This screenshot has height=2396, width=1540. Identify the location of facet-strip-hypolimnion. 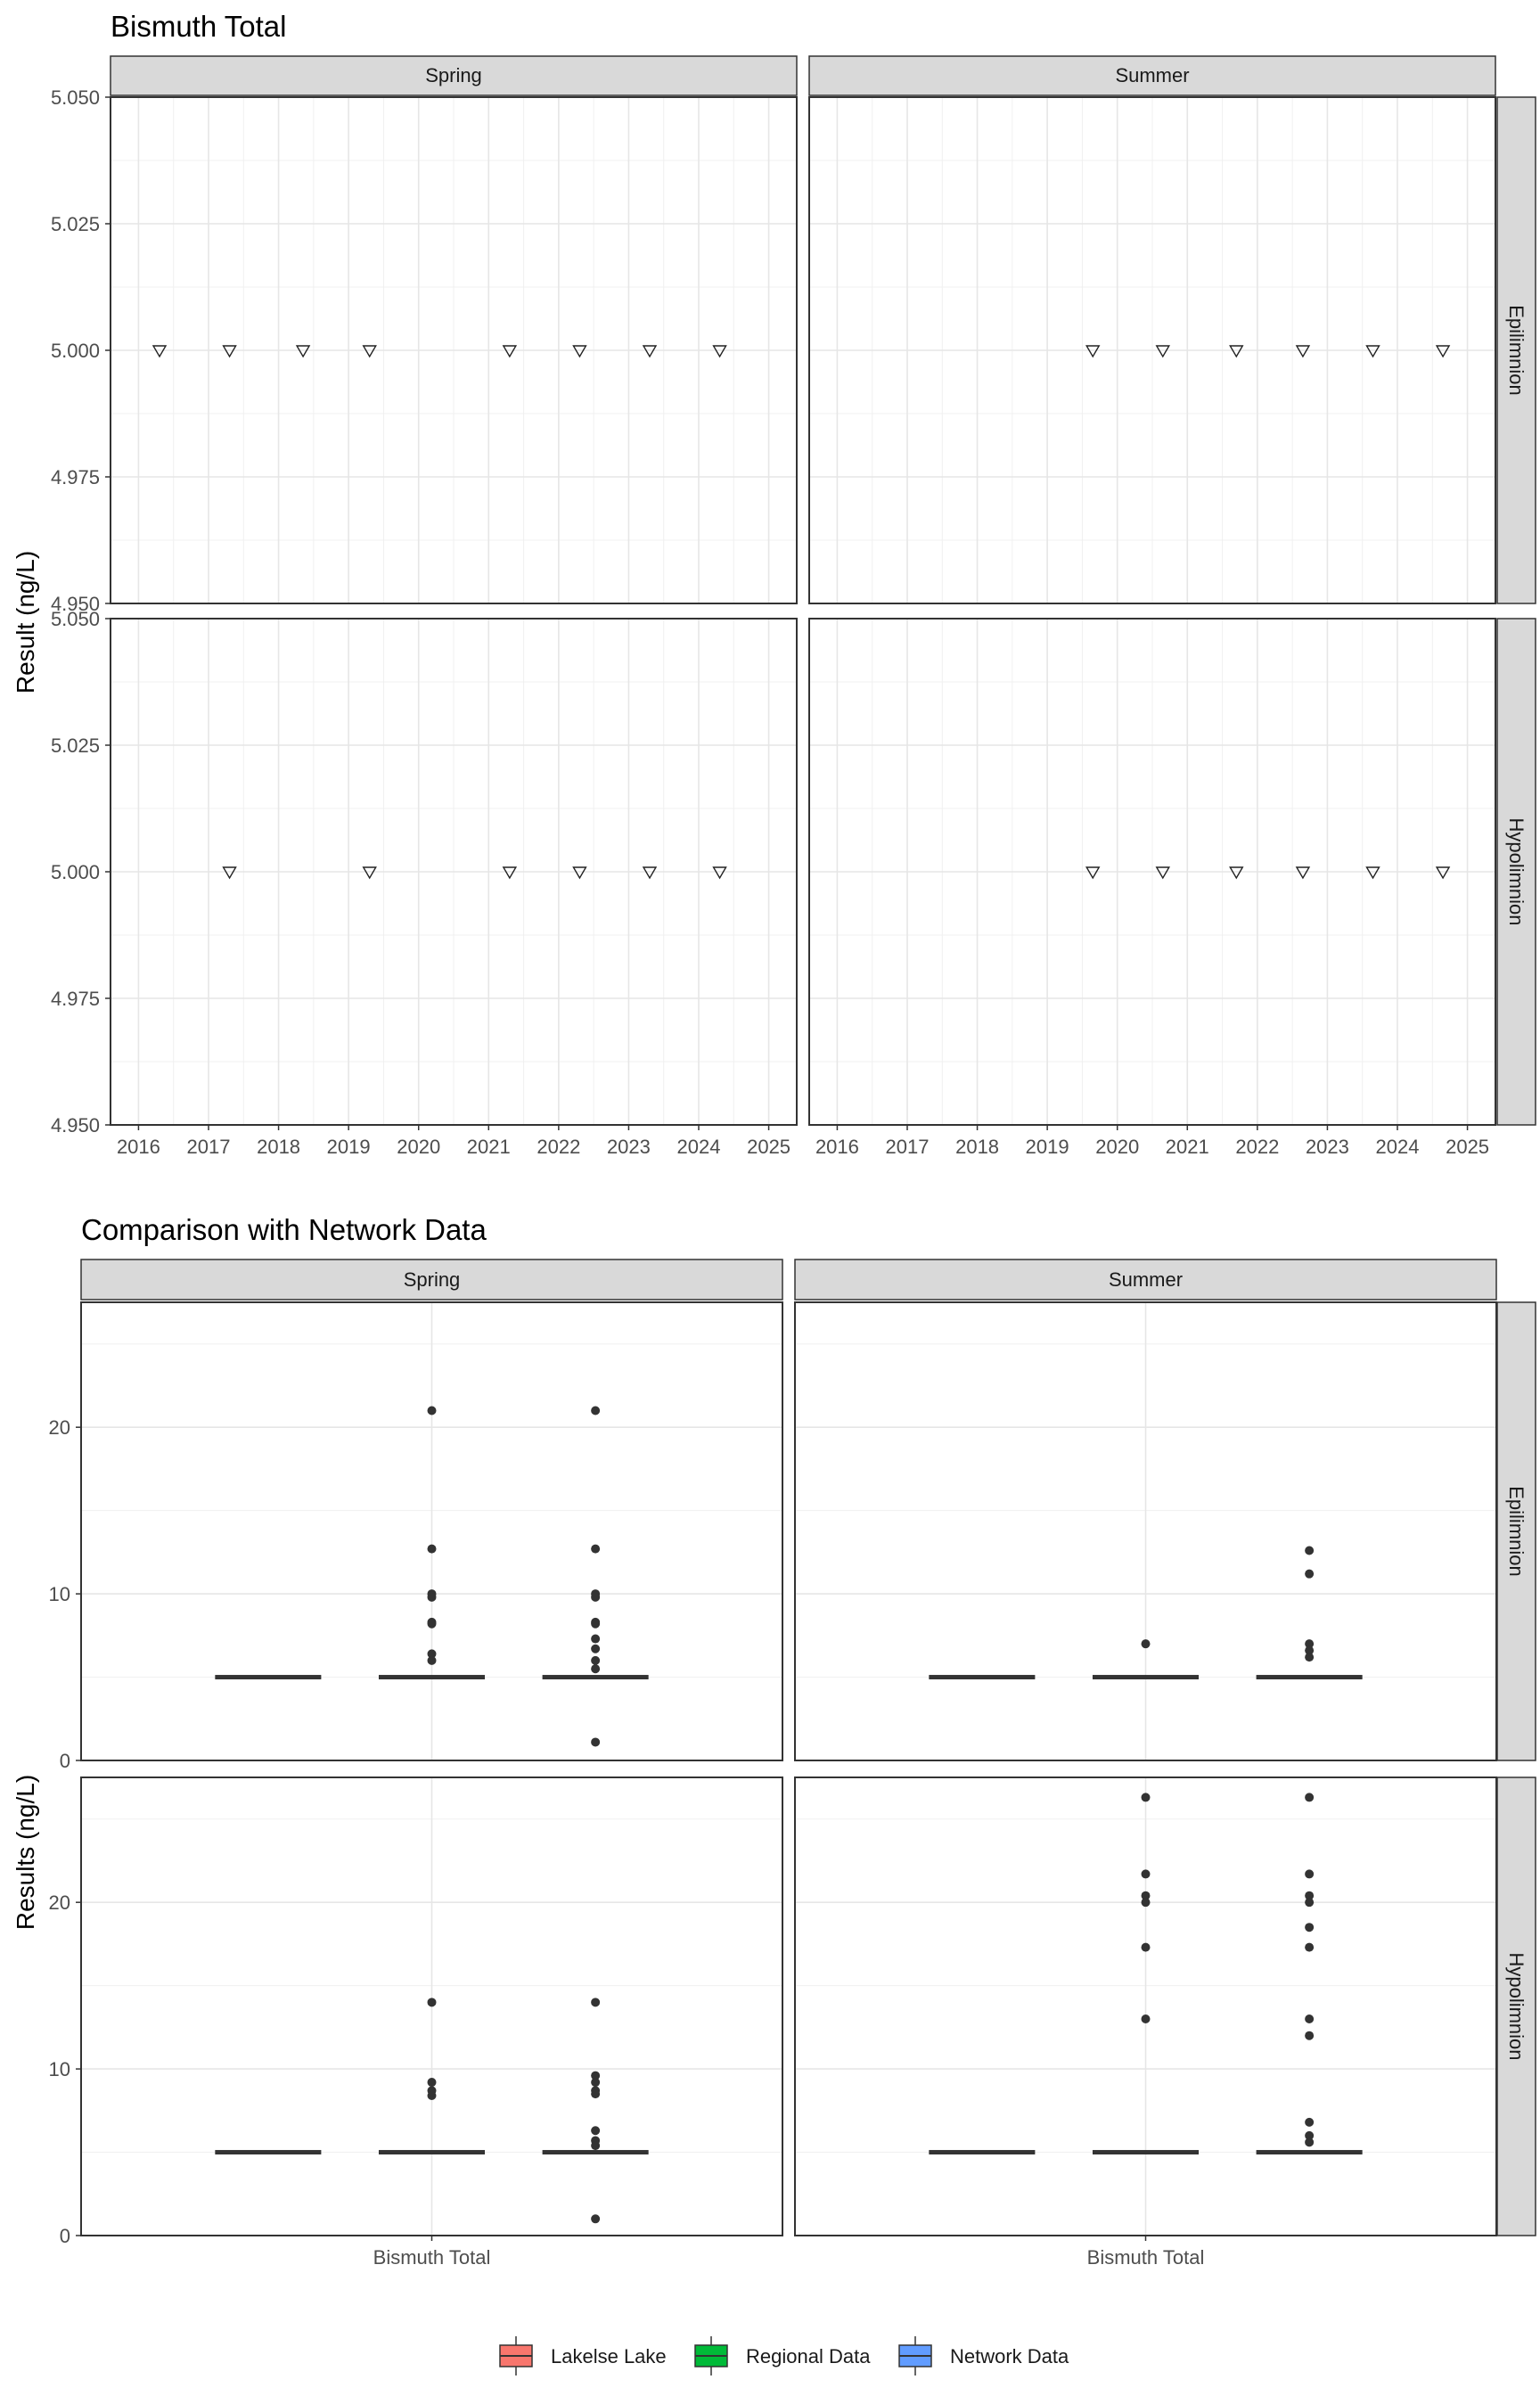
(1516, 872).